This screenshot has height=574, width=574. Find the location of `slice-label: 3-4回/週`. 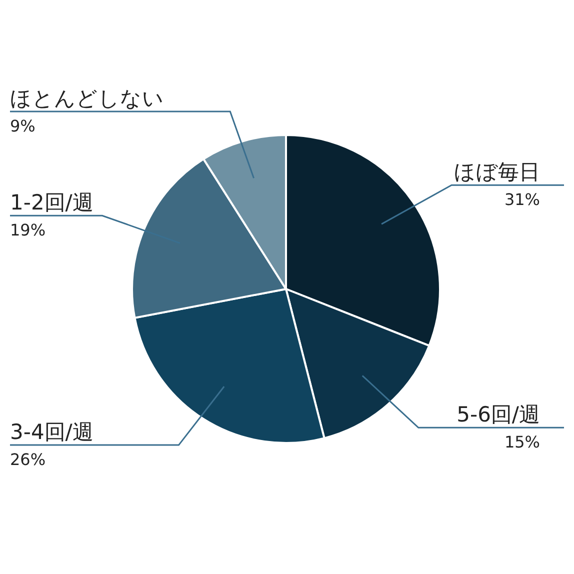

slice-label: 3-4回/週 is located at coordinates (52, 432).